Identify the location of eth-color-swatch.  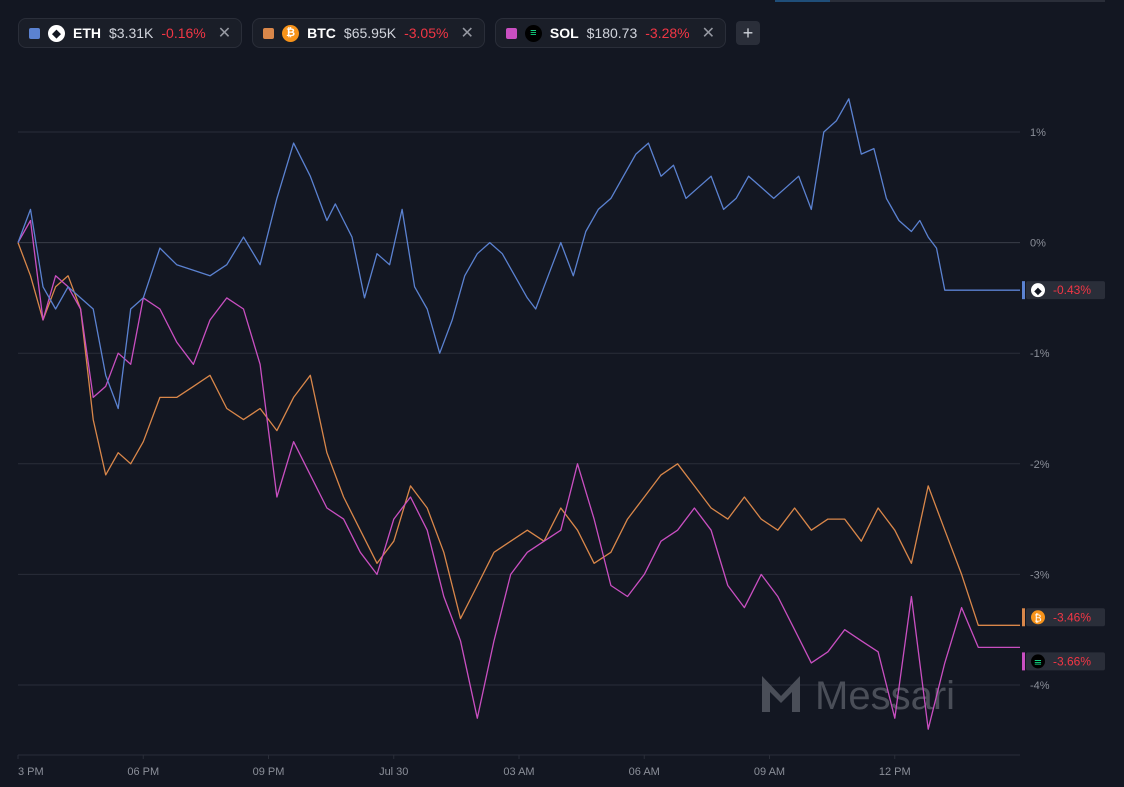
(34, 33).